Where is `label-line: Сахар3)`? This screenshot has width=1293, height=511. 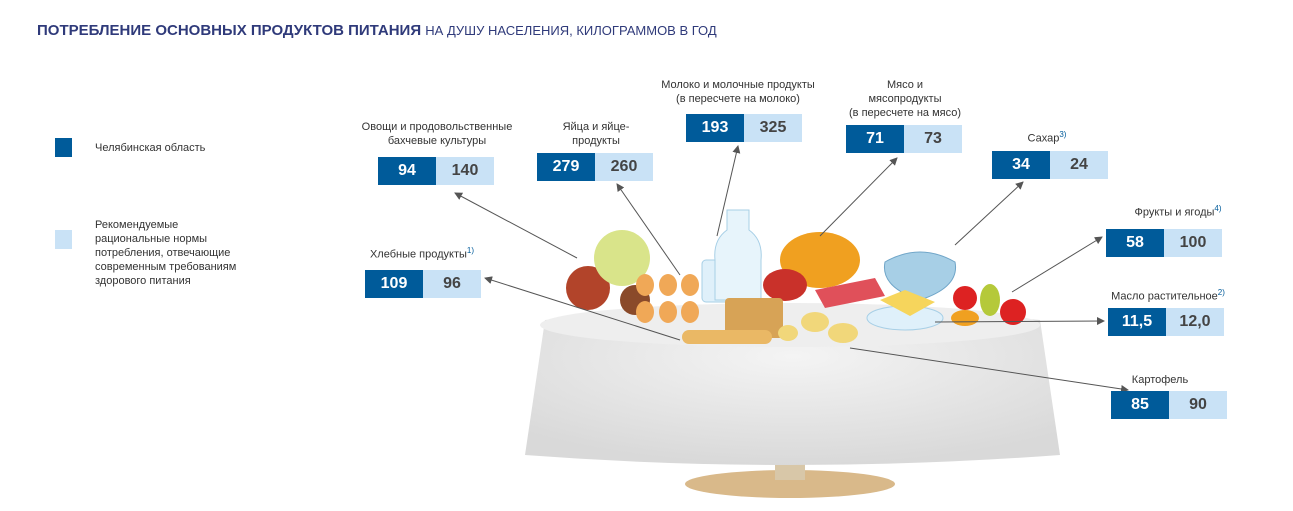 label-line: Сахар3) is located at coordinates (1047, 137).